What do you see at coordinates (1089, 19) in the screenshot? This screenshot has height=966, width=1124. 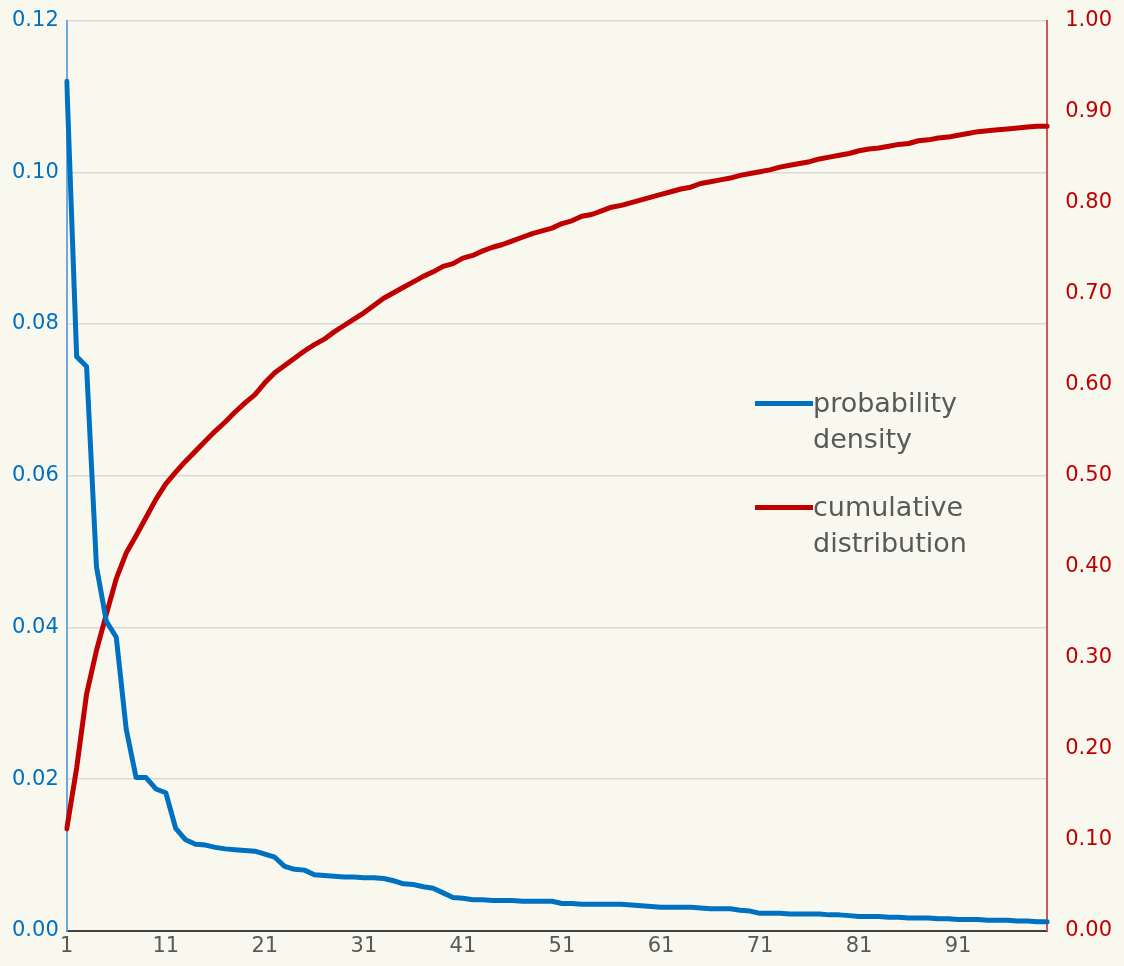 I see `y2-tick-label: 1.00` at bounding box center [1089, 19].